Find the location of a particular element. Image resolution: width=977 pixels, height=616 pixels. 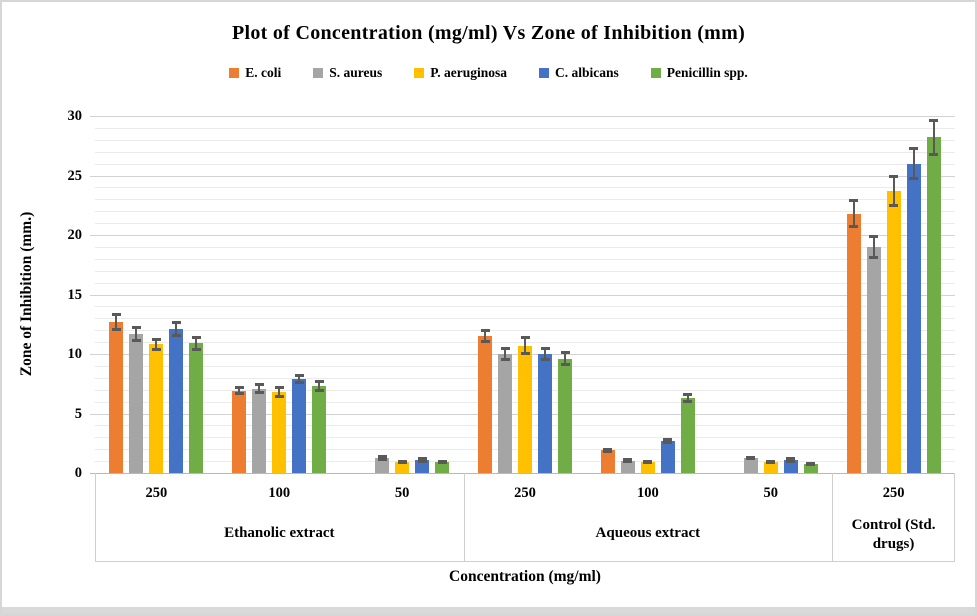

legend-item: C. albicans is located at coordinates (579, 73).